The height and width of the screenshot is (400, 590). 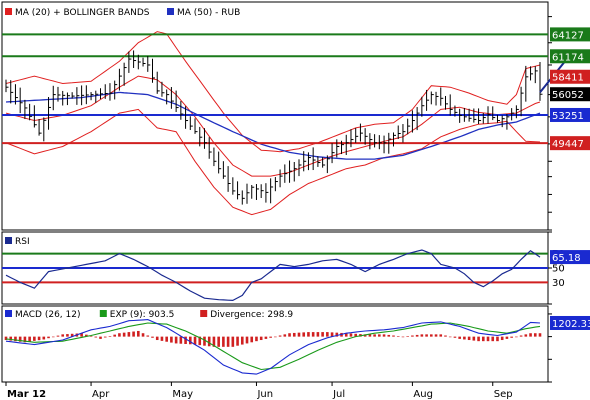 I want to click on legend-label: MA (50) - RUB, so click(x=208, y=13).